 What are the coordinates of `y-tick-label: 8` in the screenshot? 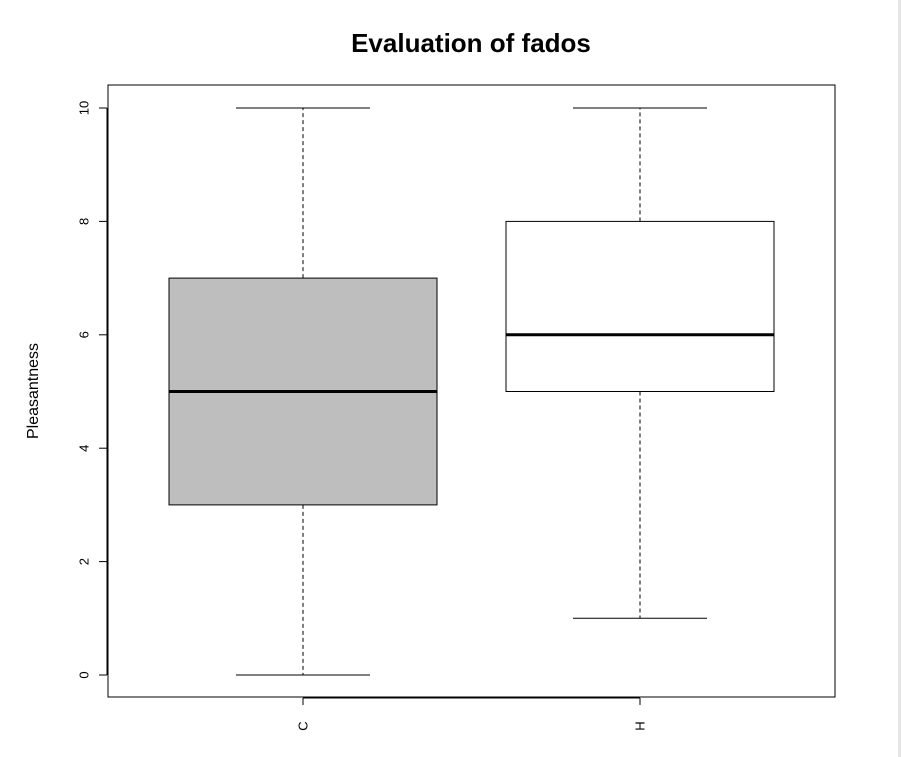 It's located at (84, 221).